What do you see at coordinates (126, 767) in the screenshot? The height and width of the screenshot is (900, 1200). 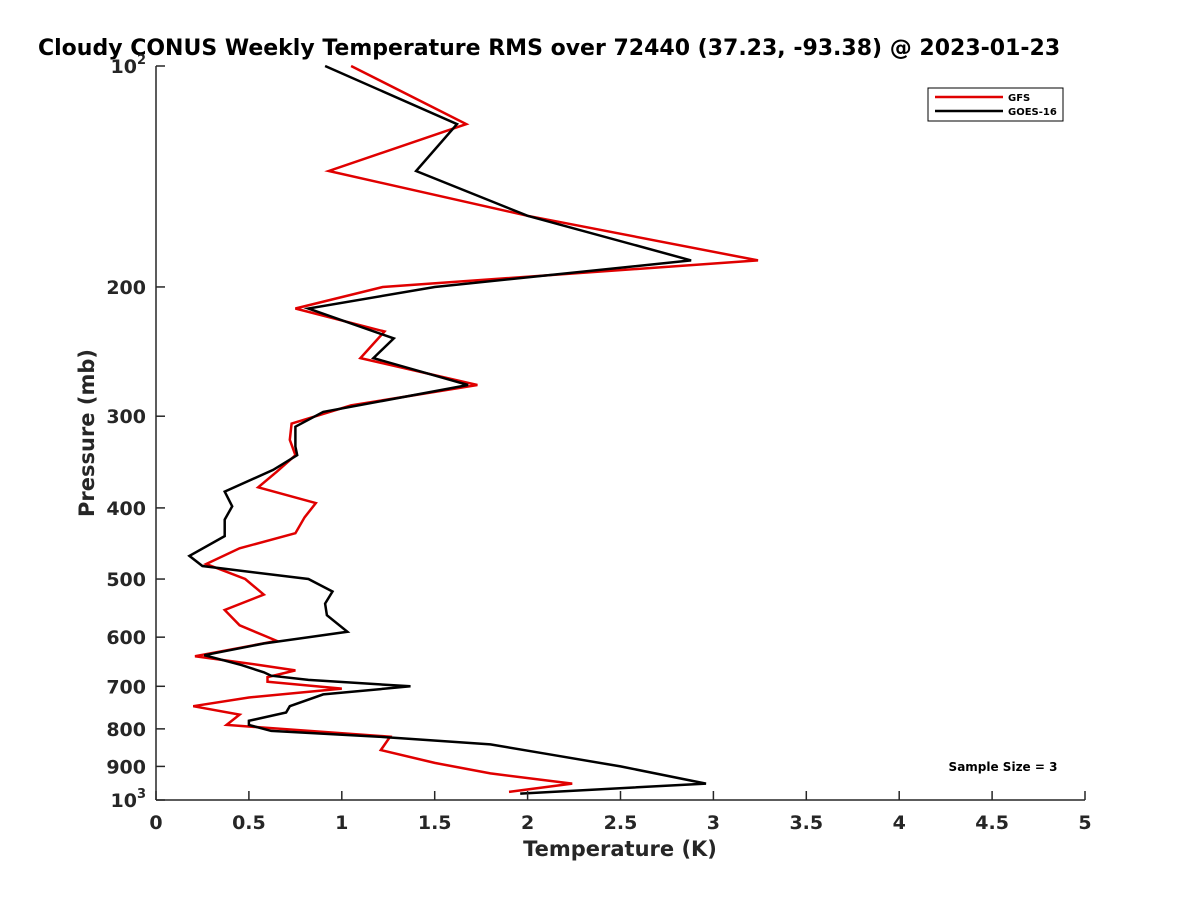 I see `y-tick-label: 900` at bounding box center [126, 767].